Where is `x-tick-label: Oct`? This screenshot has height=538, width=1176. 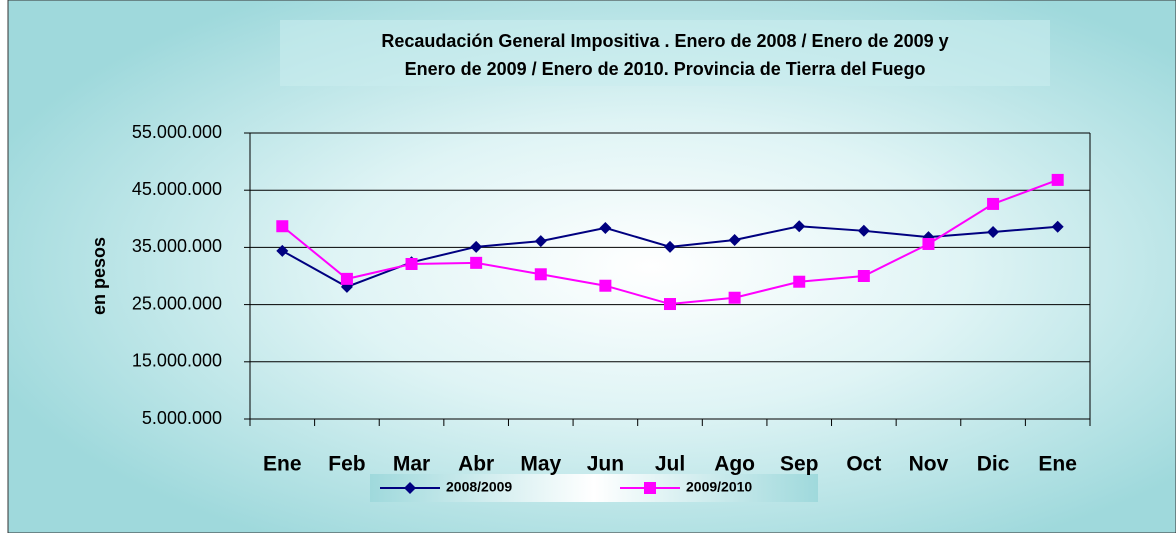
x-tick-label: Oct is located at coordinates (863, 464).